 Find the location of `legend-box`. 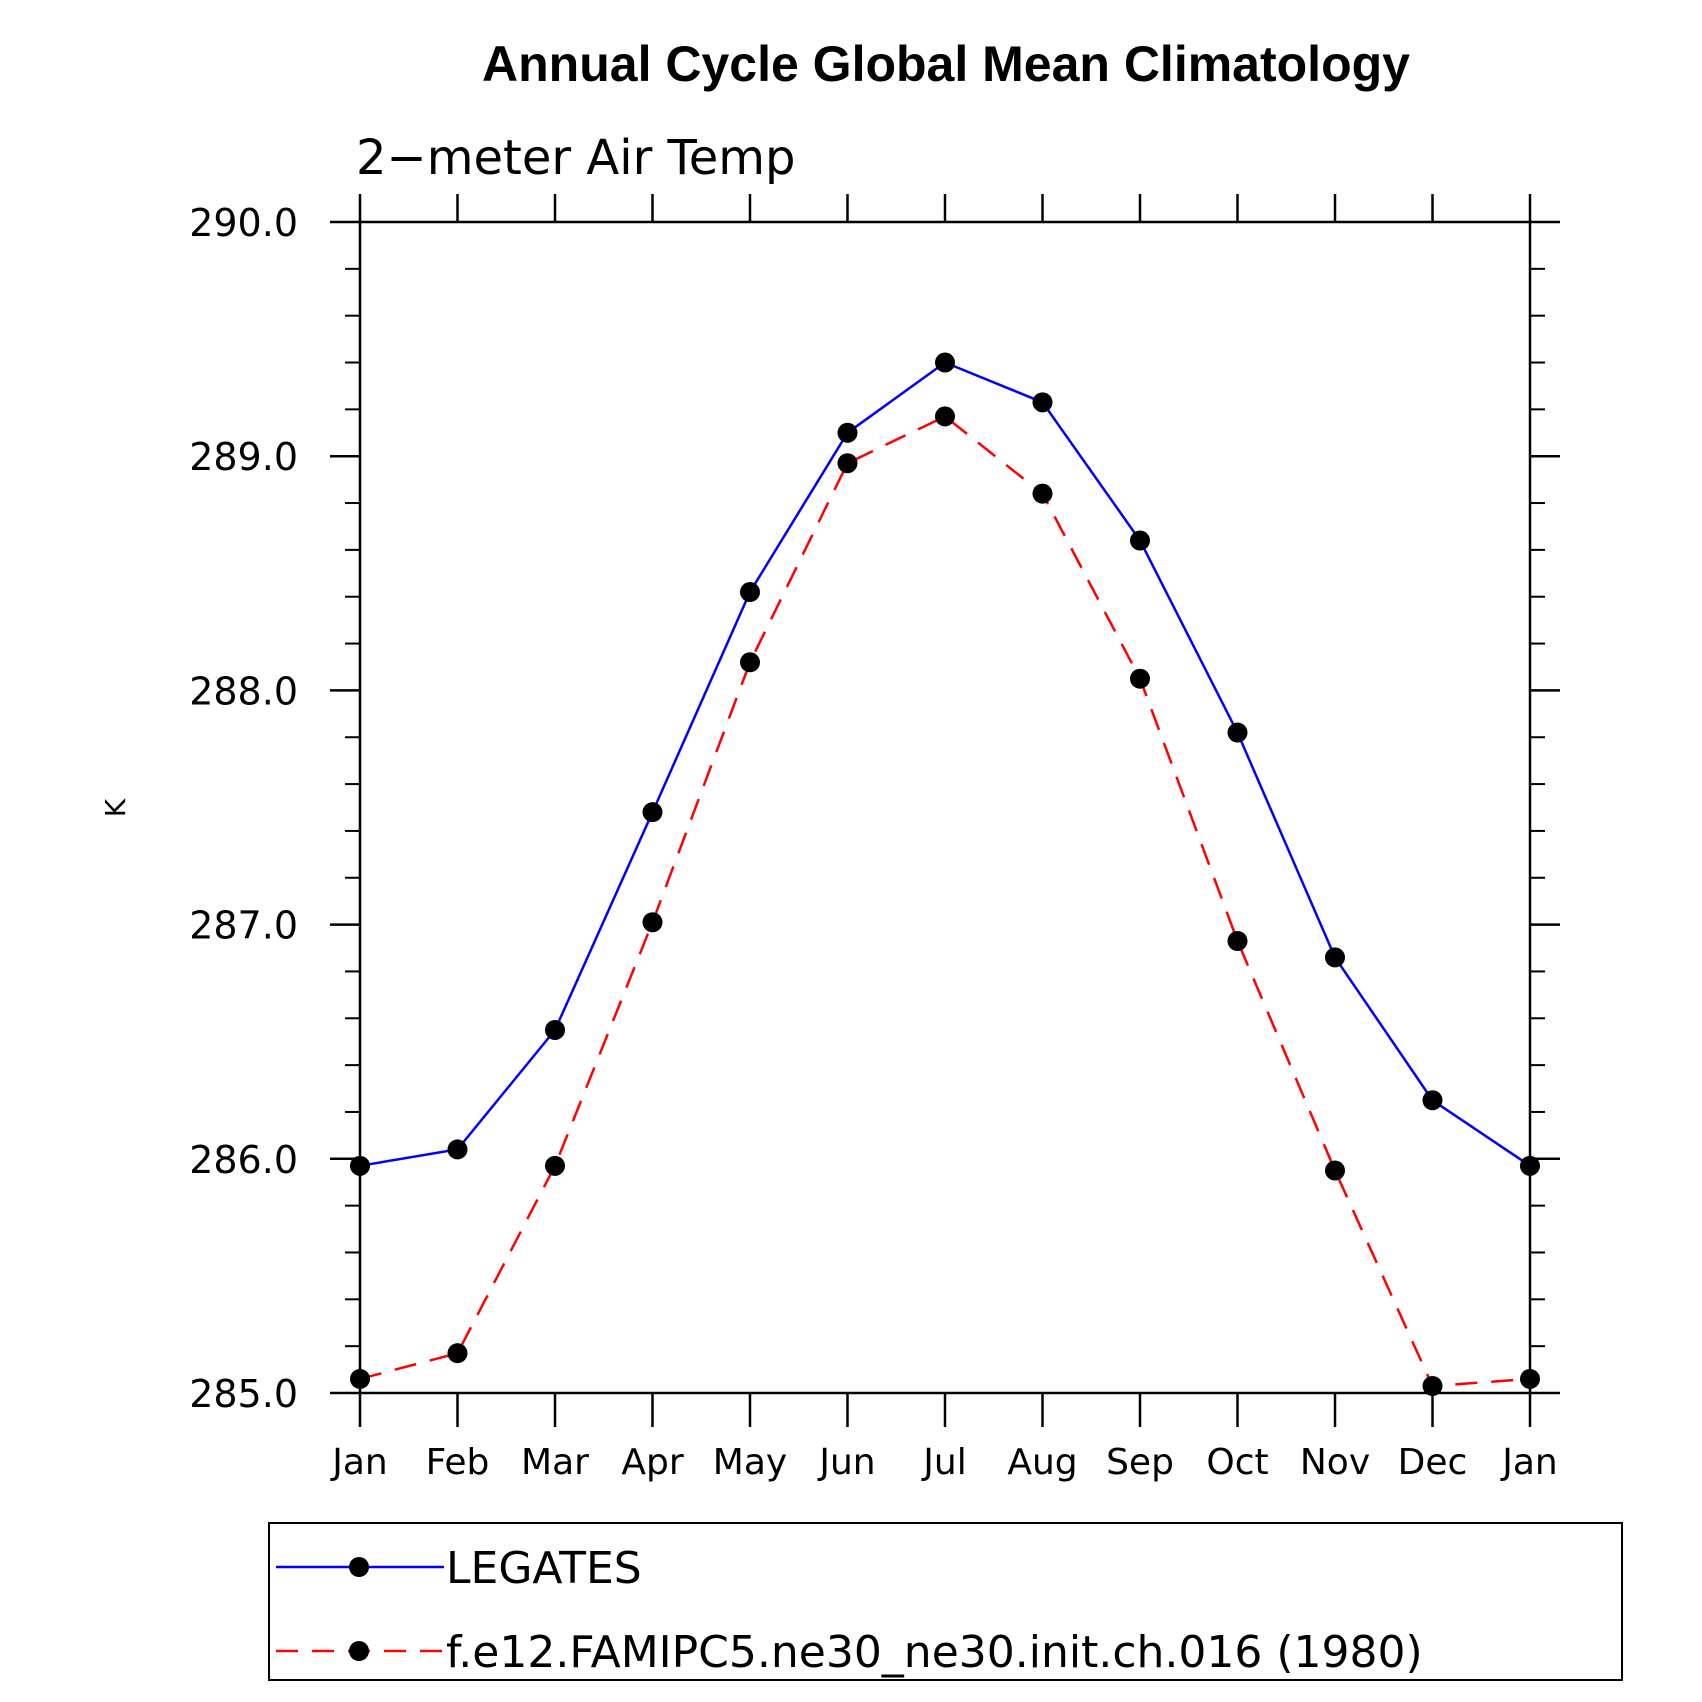

legend-box is located at coordinates (945, 1601).